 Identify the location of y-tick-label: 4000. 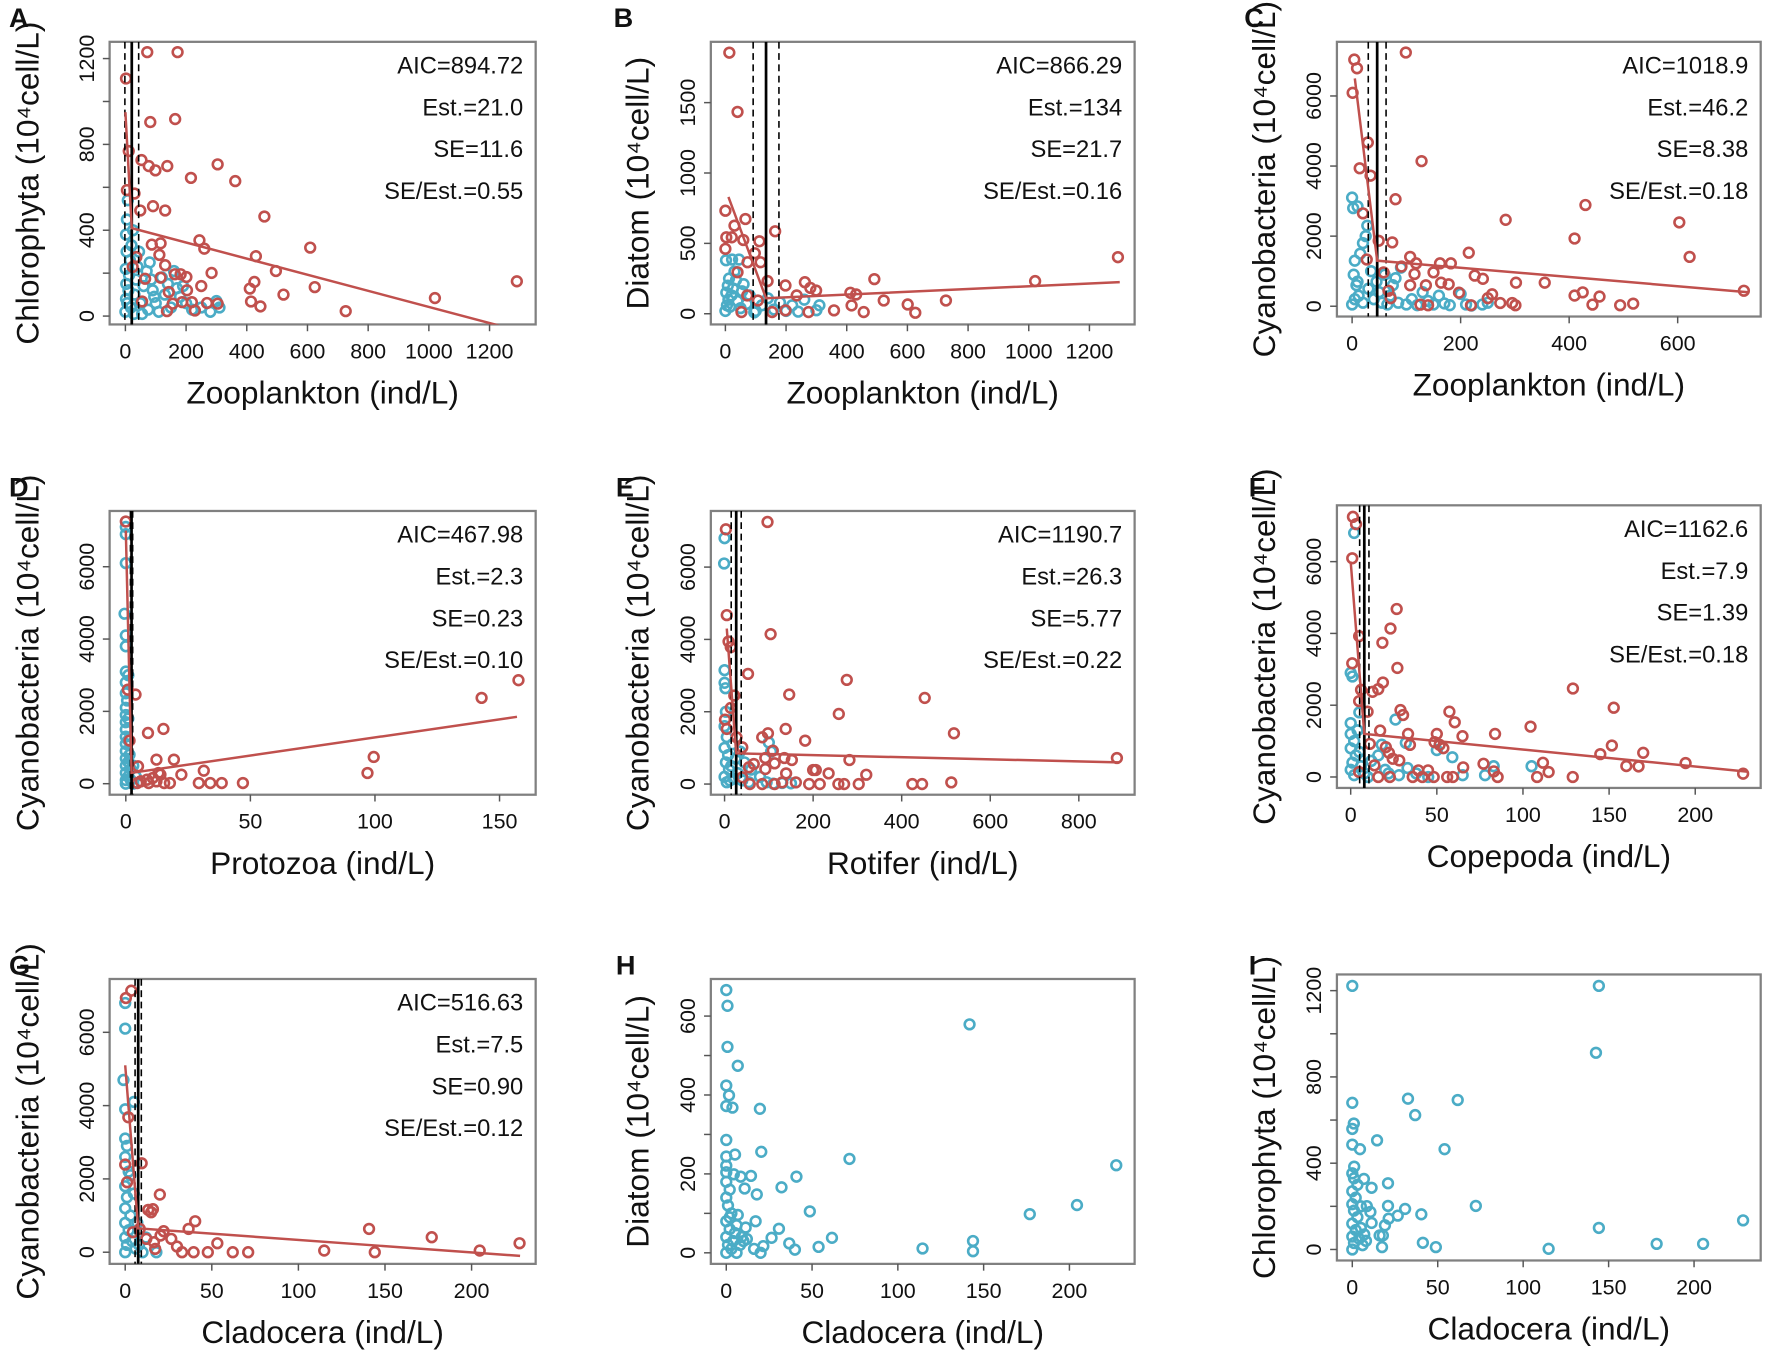
(87, 1106).